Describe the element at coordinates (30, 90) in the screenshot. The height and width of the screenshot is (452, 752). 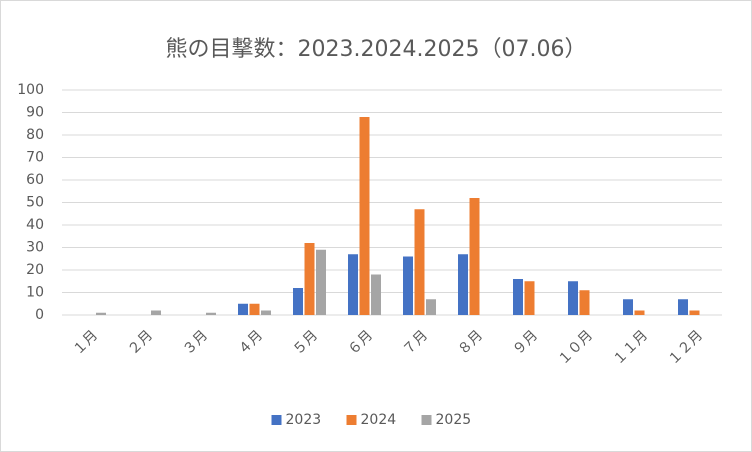
I see `y-tick-label: 100` at that location.